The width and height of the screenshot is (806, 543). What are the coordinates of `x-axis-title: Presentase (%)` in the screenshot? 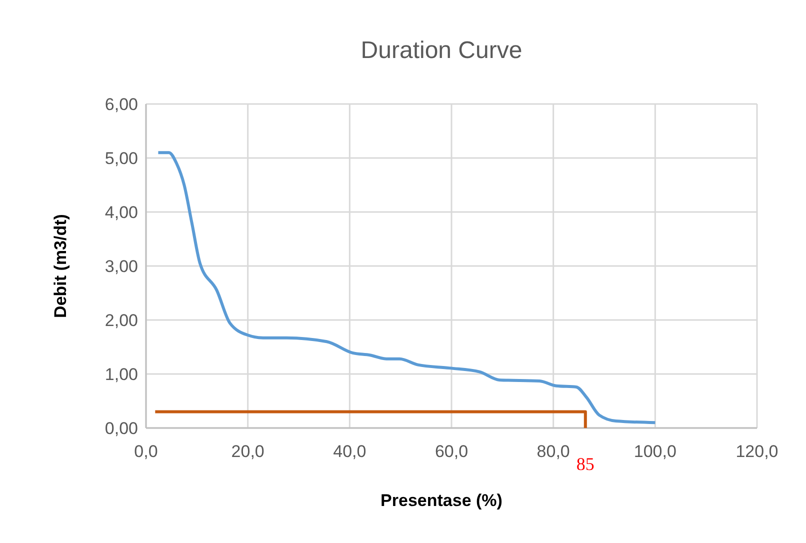 It's located at (441, 500).